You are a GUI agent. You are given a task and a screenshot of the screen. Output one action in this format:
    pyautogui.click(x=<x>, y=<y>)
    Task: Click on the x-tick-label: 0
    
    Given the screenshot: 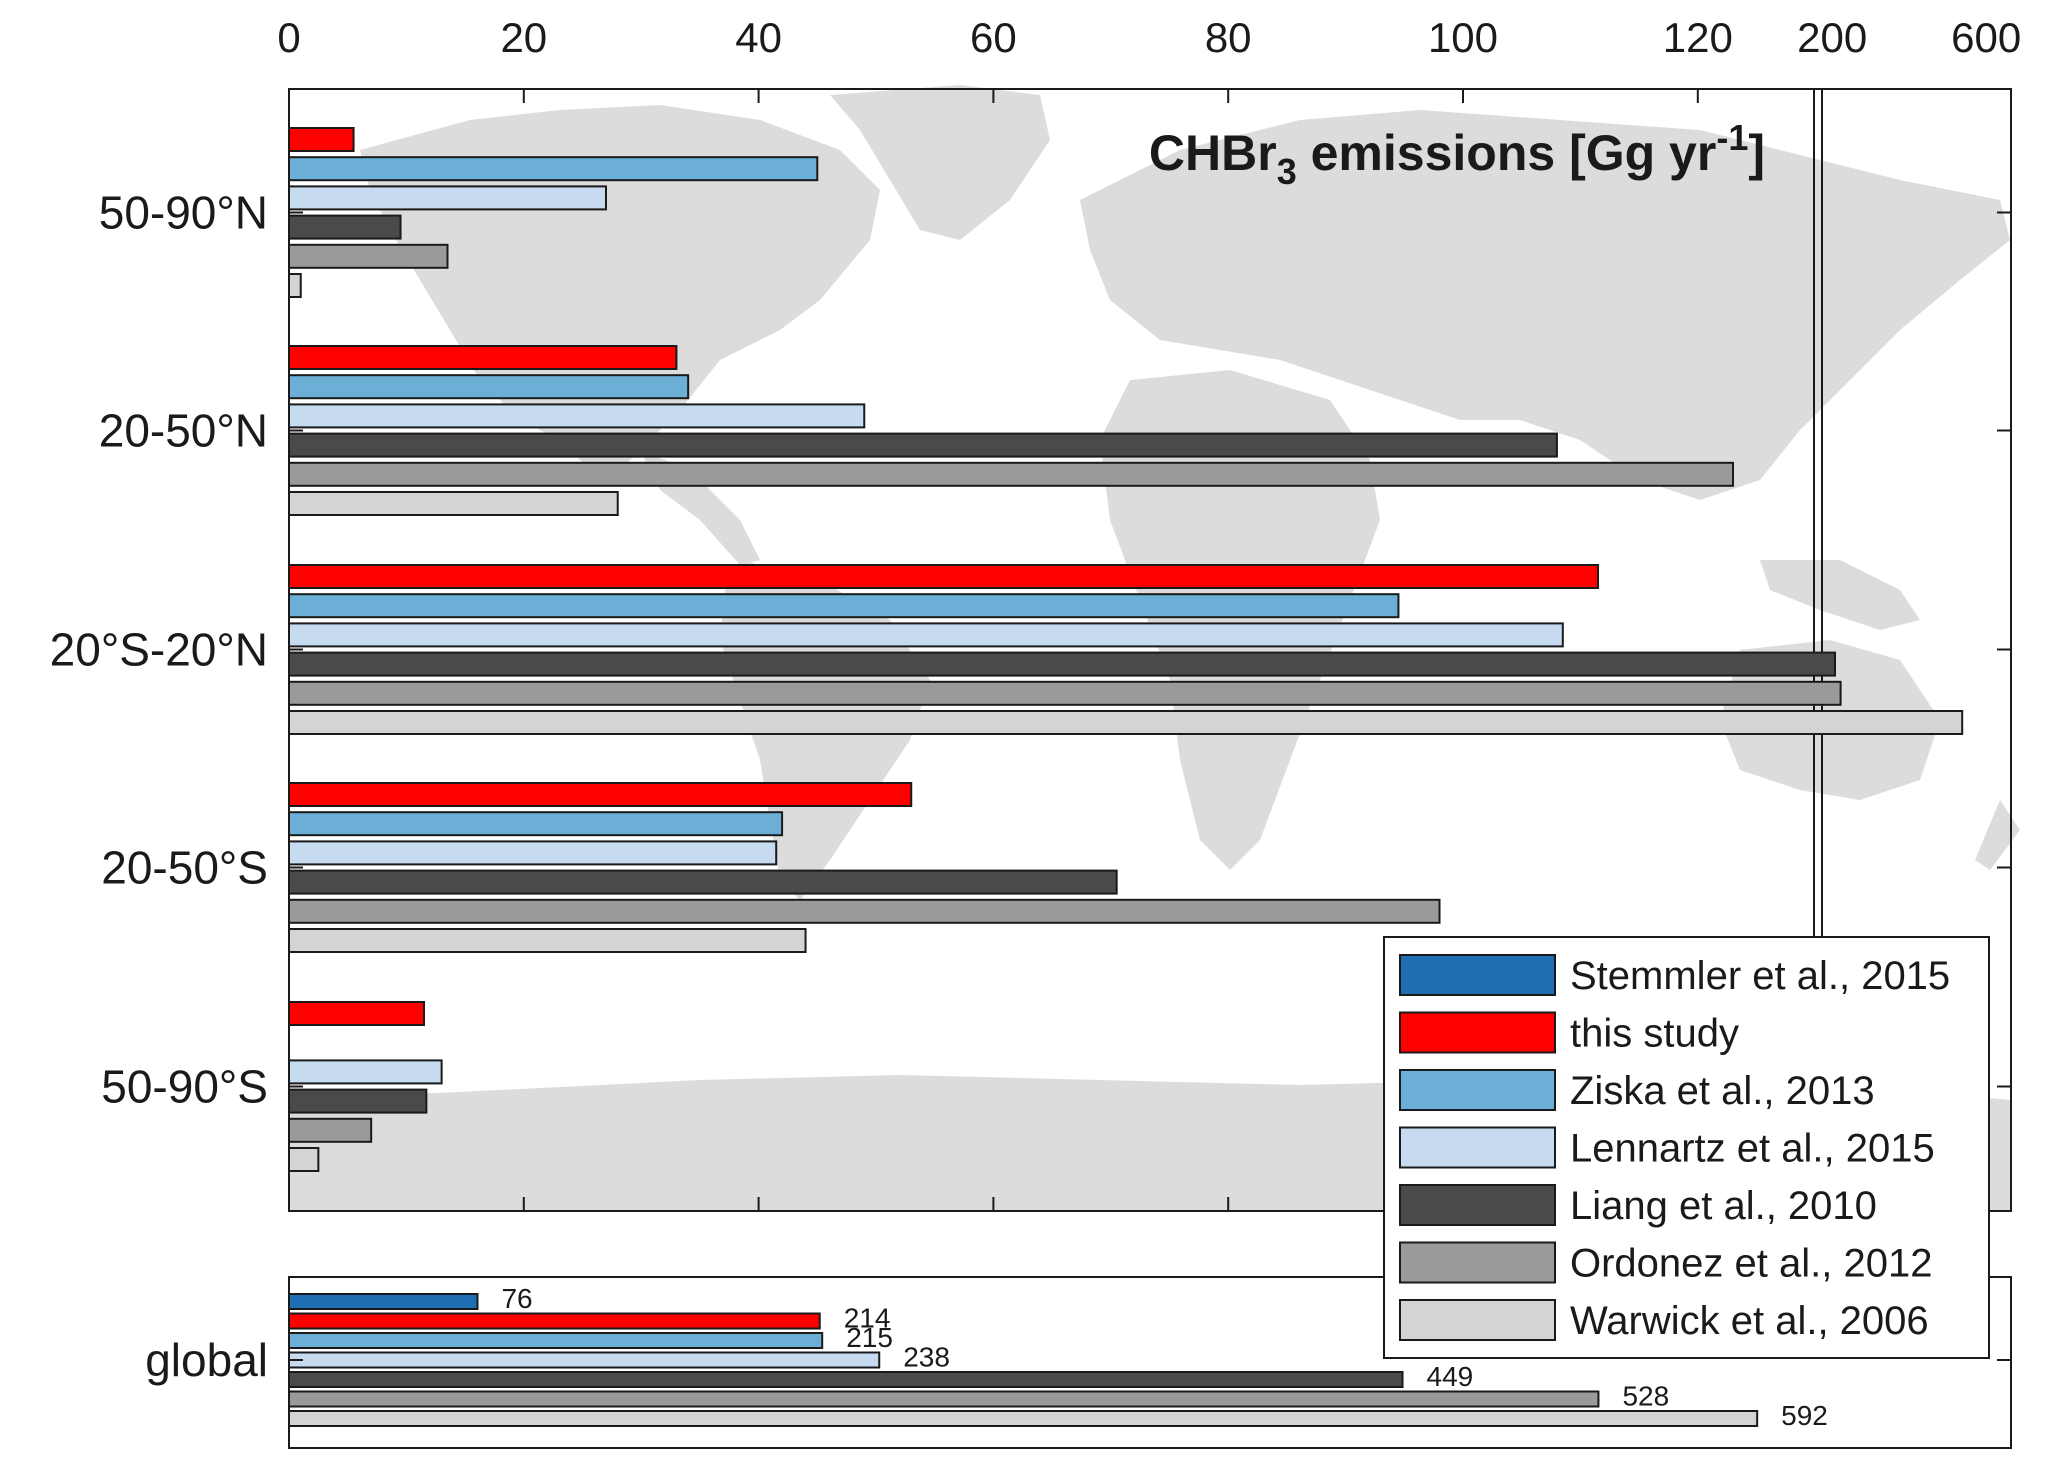 What is the action you would take?
    pyautogui.click(x=288, y=37)
    